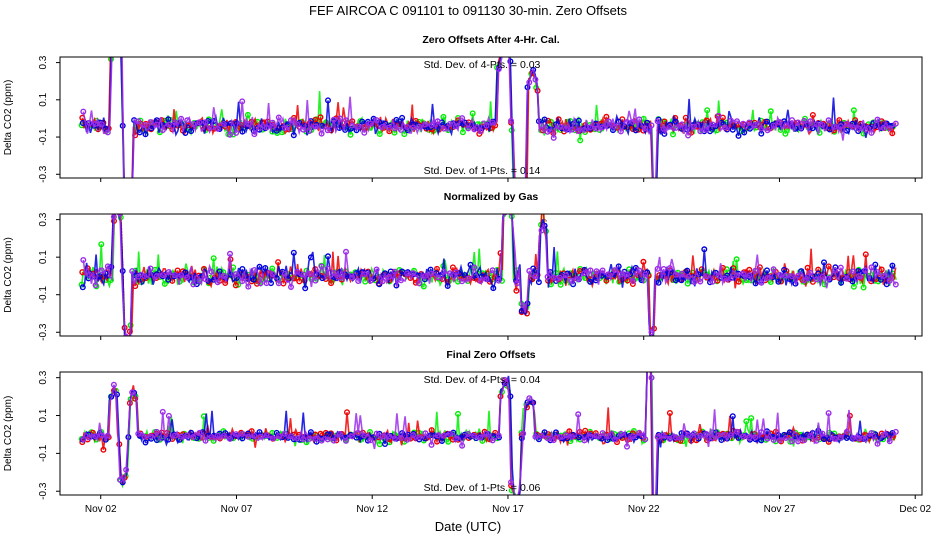 Image resolution: width=936 pixels, height=540 pixels. Describe the element at coordinates (915, 509) in the screenshot. I see `x-tick-label: Dec 02` at that location.